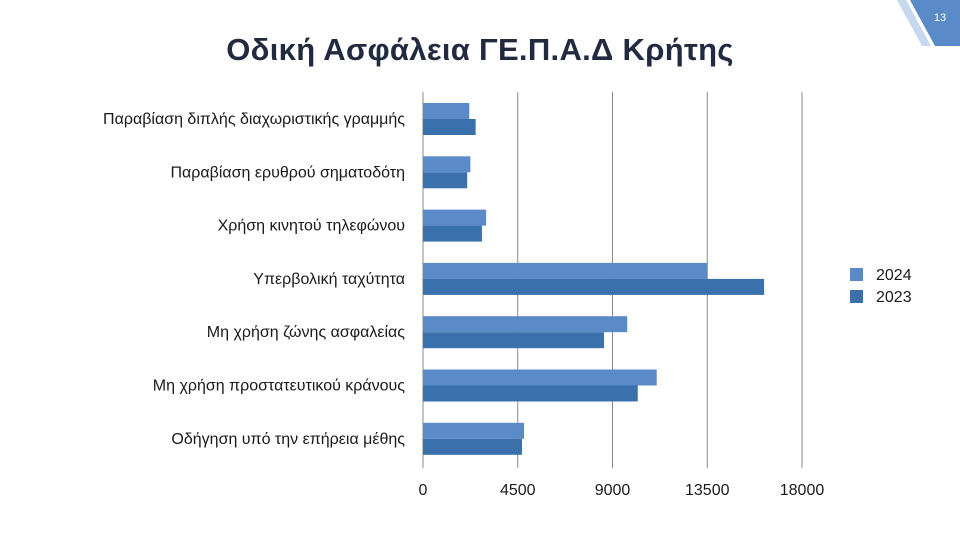 The width and height of the screenshot is (960, 540). What do you see at coordinates (707, 490) in the screenshot?
I see `x-tick-label: 13500` at bounding box center [707, 490].